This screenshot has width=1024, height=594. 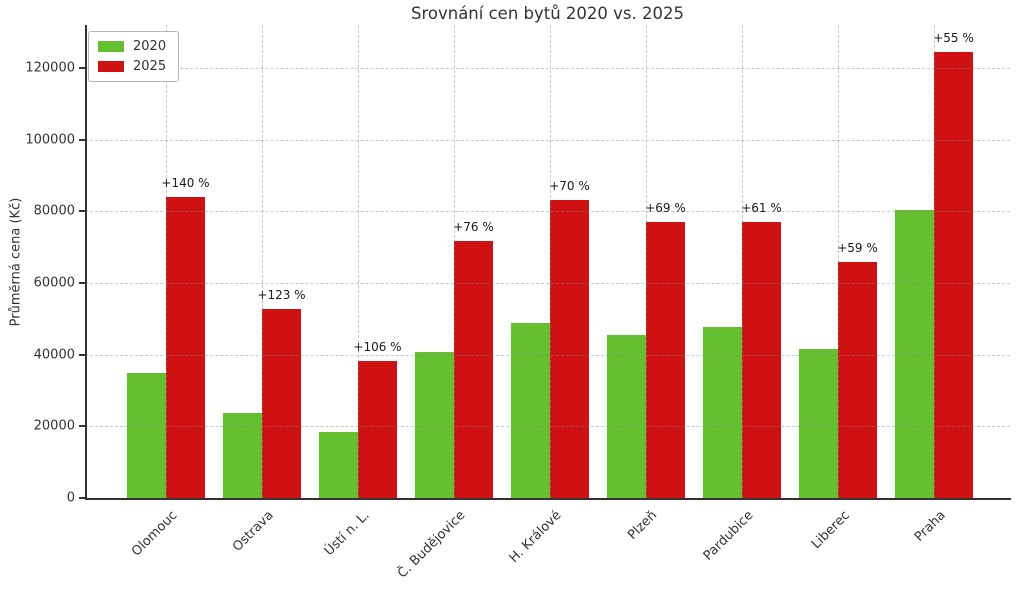 What do you see at coordinates (281, 403) in the screenshot?
I see `bar-2025-ostrava` at bounding box center [281, 403].